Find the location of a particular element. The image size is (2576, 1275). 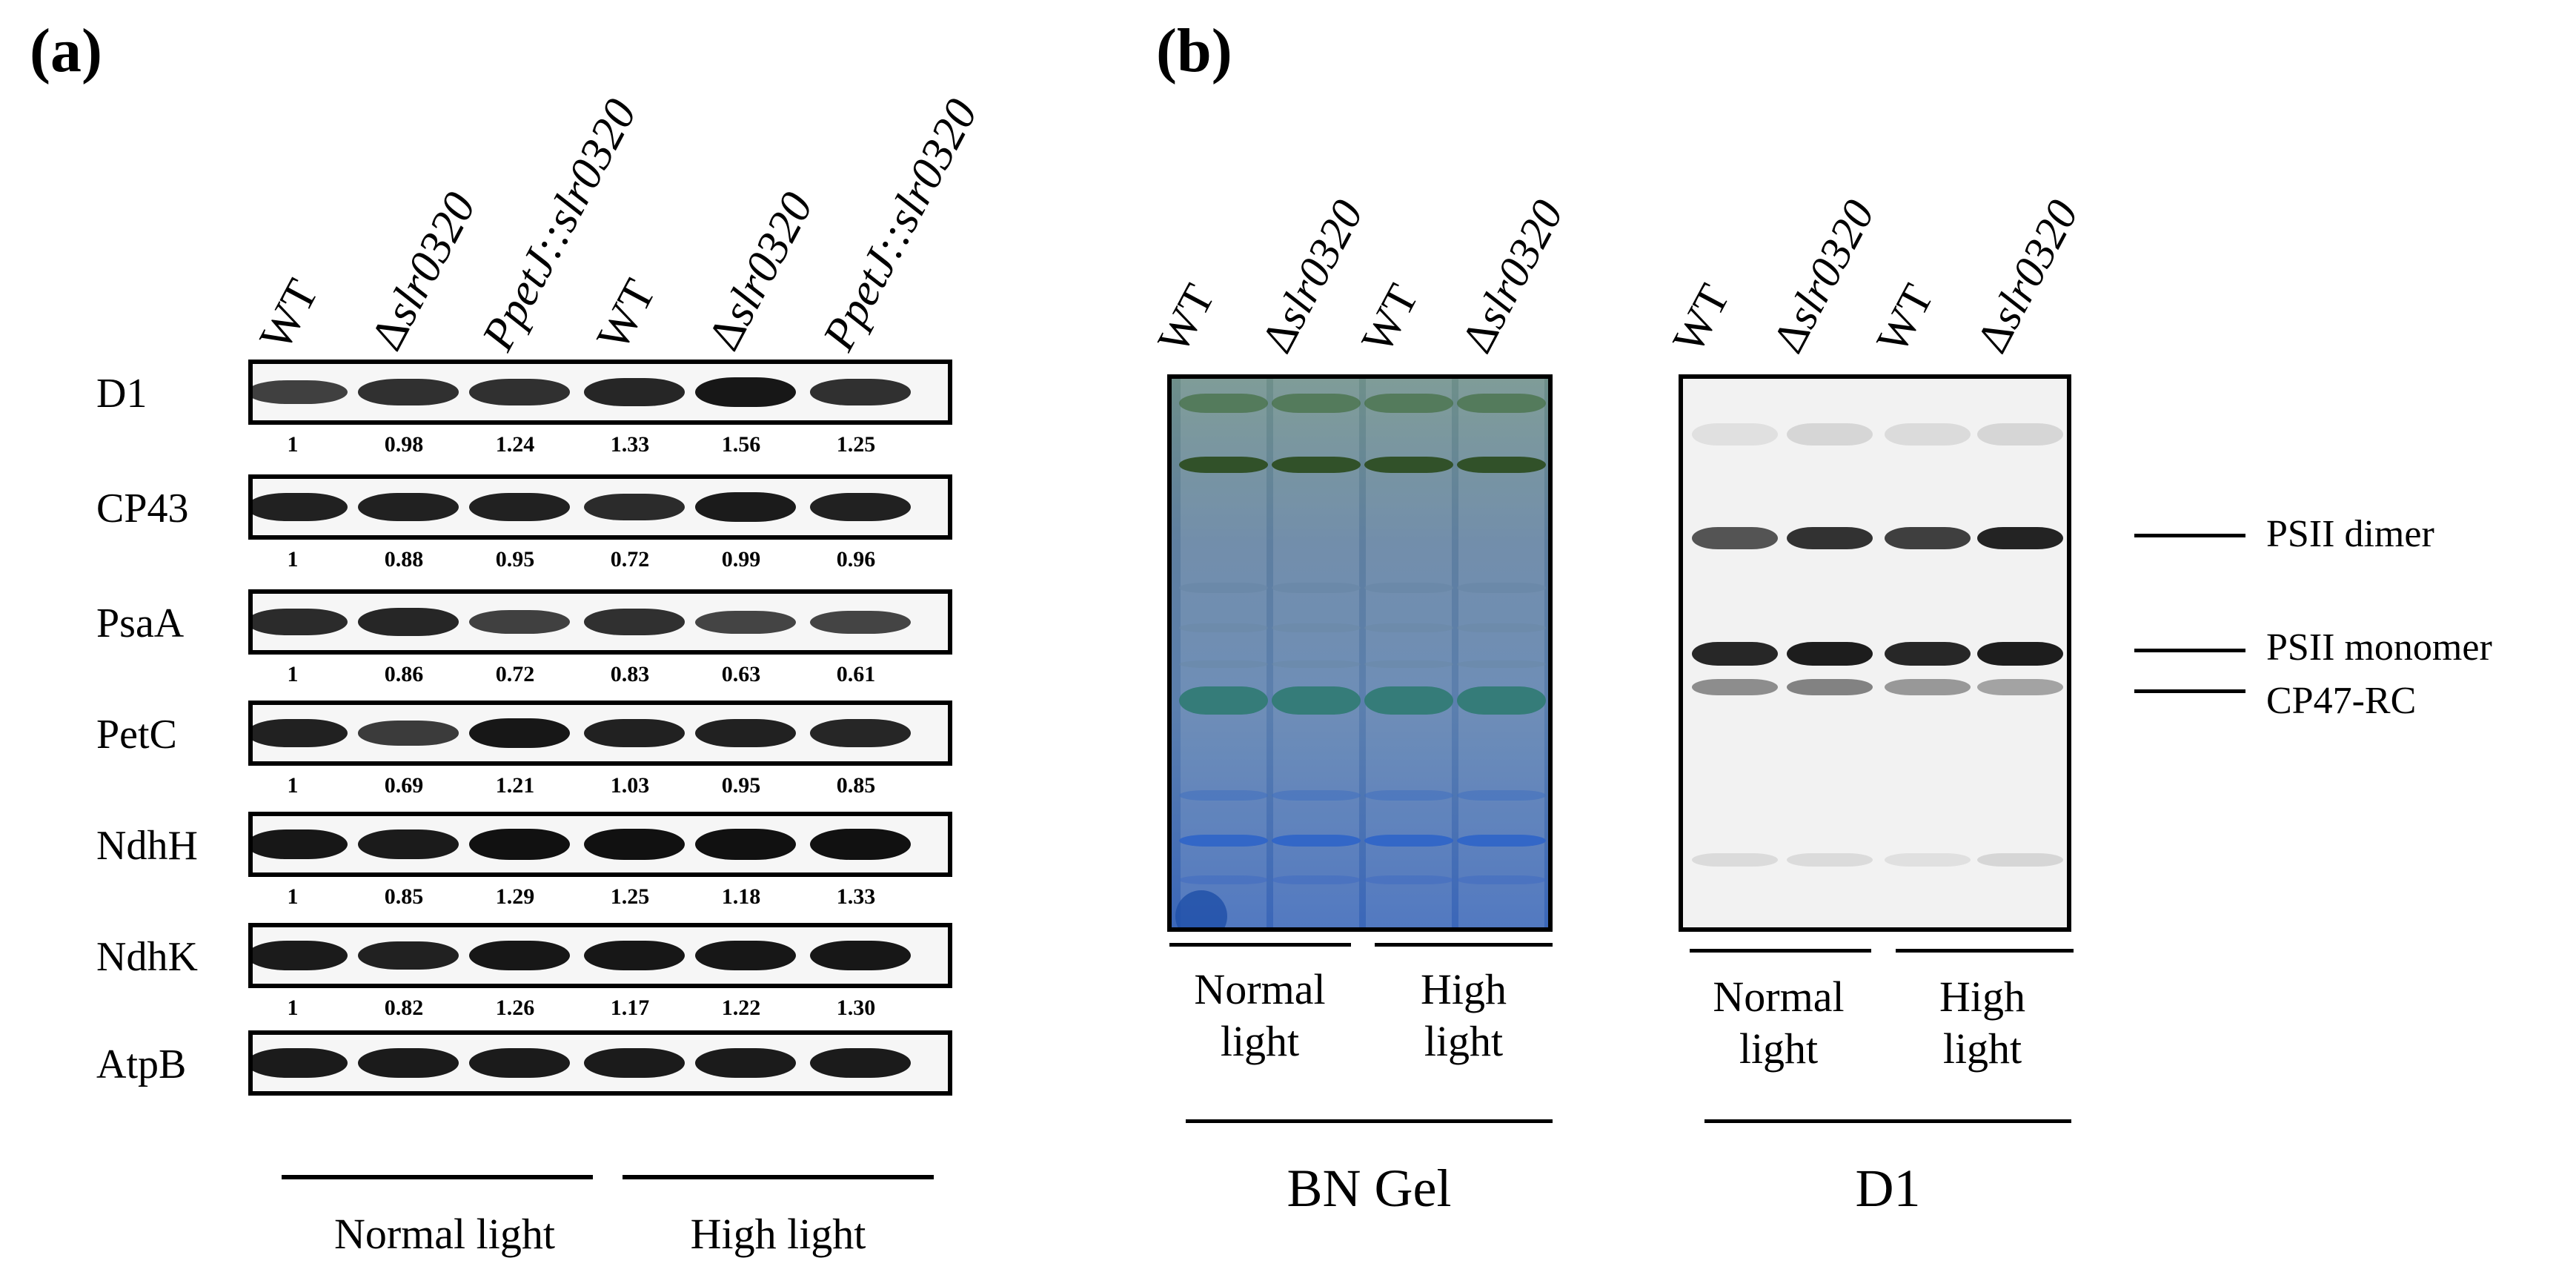

quant-d1-2: 1.24 is located at coordinates (515, 444).